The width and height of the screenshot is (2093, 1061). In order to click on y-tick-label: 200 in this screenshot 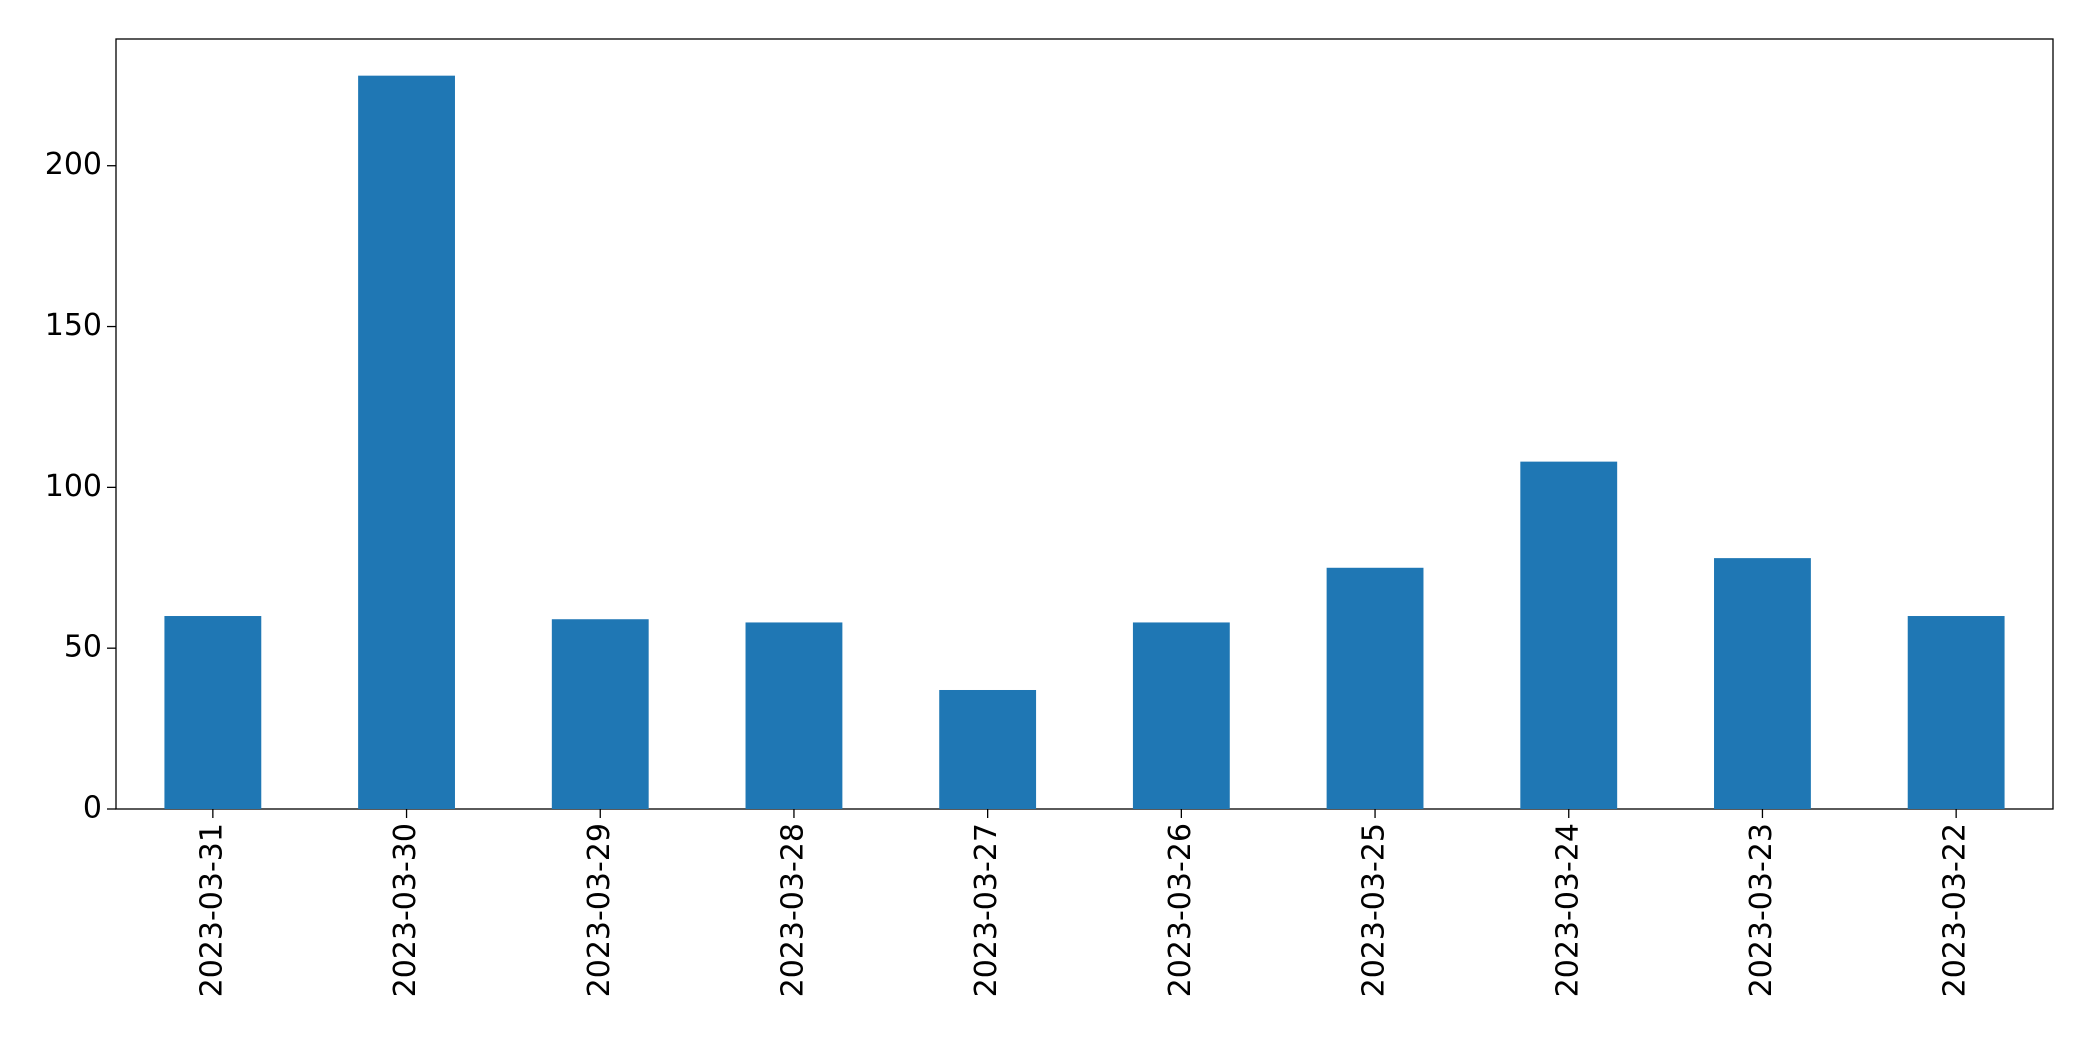, I will do `click(73, 164)`.